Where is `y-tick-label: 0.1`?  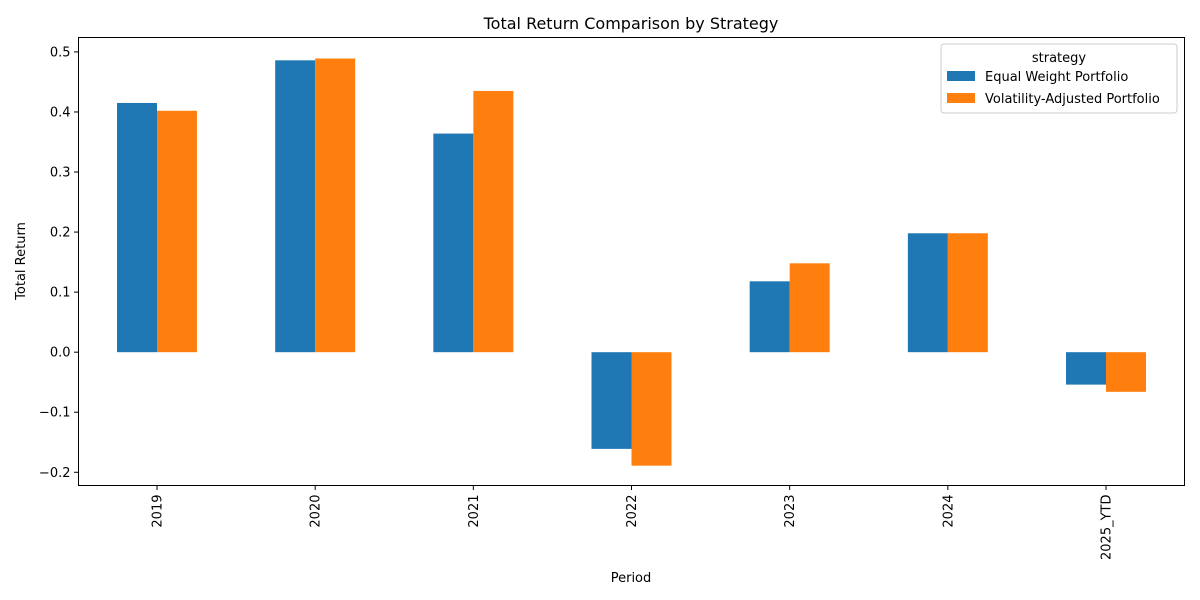 y-tick-label: 0.1 is located at coordinates (60, 293).